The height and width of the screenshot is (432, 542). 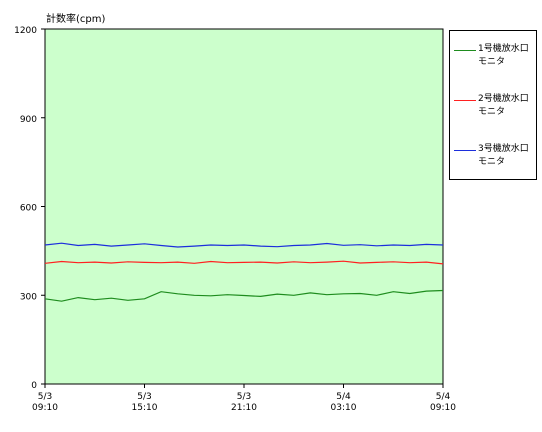 I want to click on legend: 1号機放水口 モニタ 2号機放水口 モニタ 3号機放水口 モニタ, so click(x=493, y=105).